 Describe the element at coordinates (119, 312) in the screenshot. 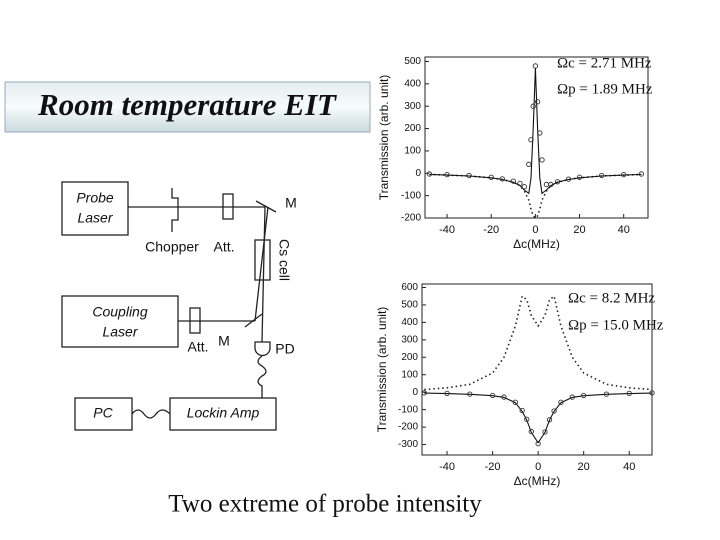

I see `coupling-laser-label: Coupling` at that location.